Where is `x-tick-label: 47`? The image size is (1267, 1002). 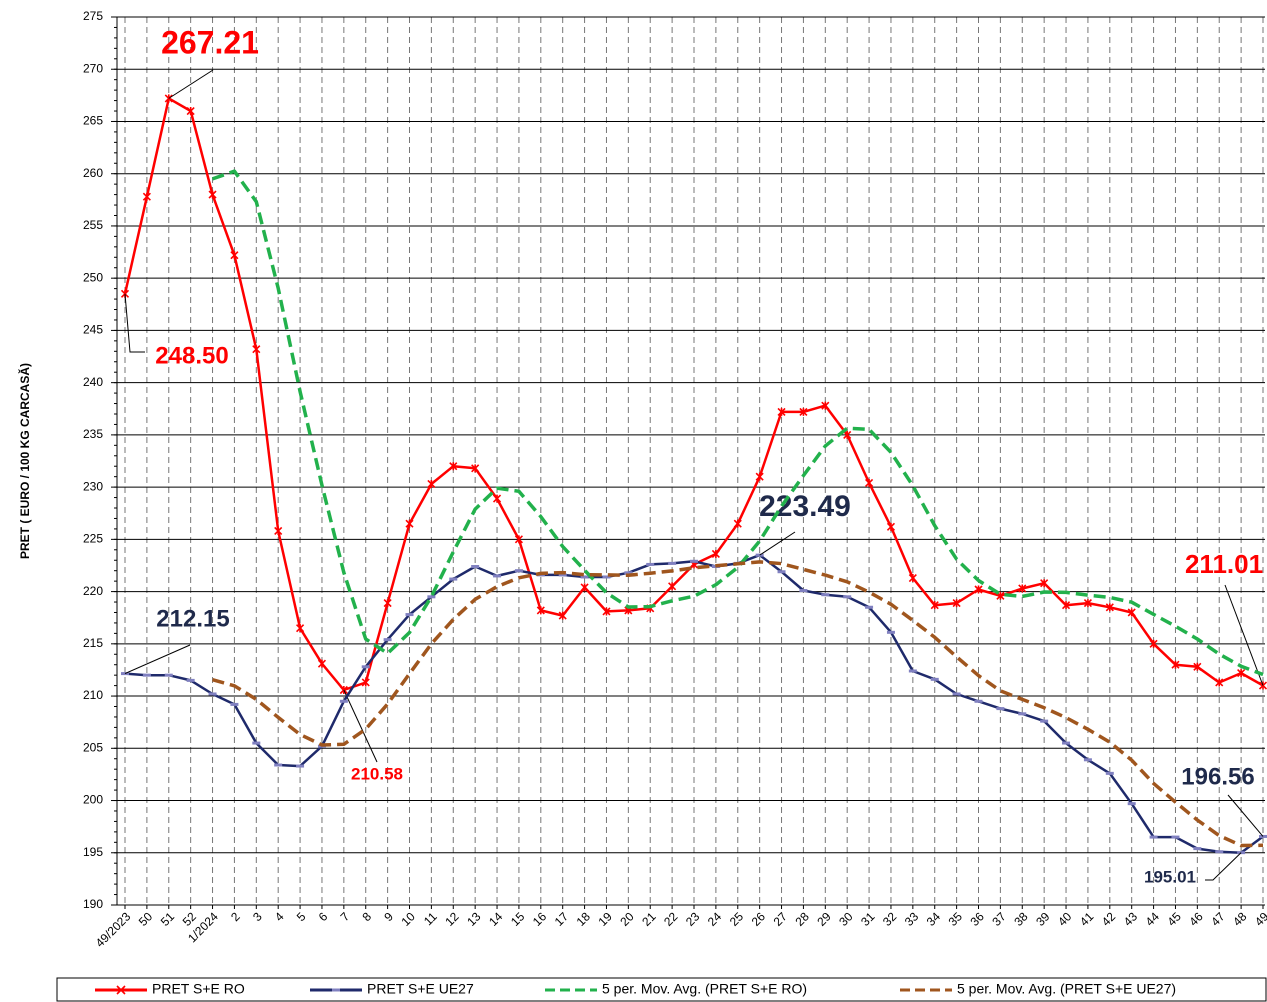
x-tick-label: 47 is located at coordinates (1218, 919).